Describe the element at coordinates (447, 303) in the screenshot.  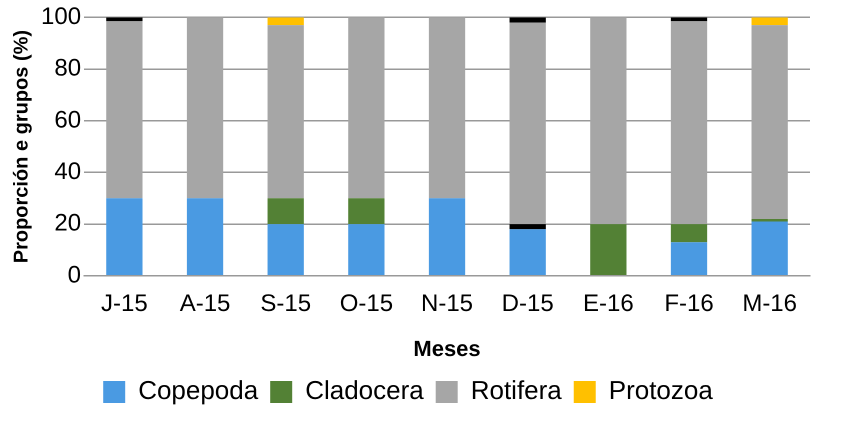
I see `x-tick-label: N-15` at that location.